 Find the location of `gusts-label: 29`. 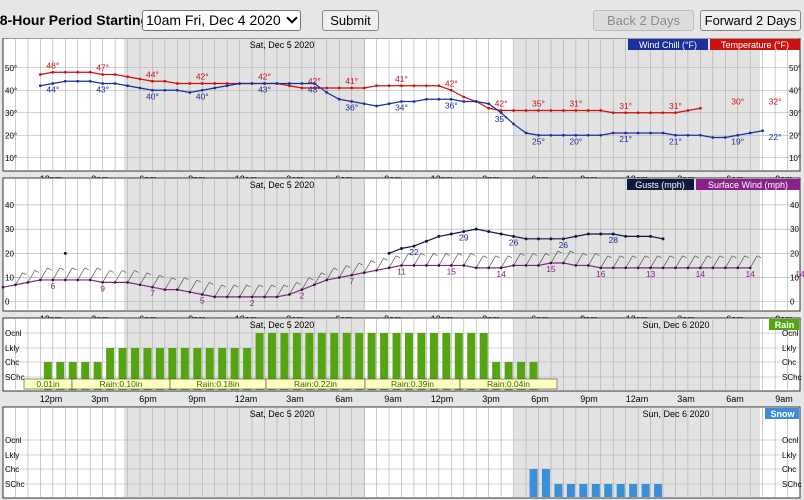

gusts-label: 29 is located at coordinates (464, 238).